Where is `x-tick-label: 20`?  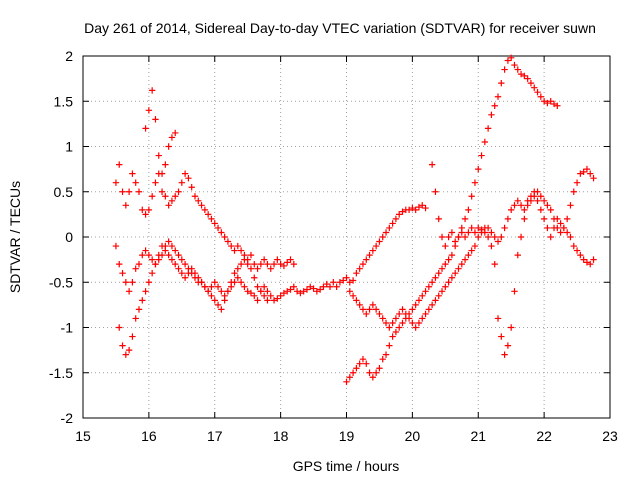
x-tick-label: 20 is located at coordinates (413, 436).